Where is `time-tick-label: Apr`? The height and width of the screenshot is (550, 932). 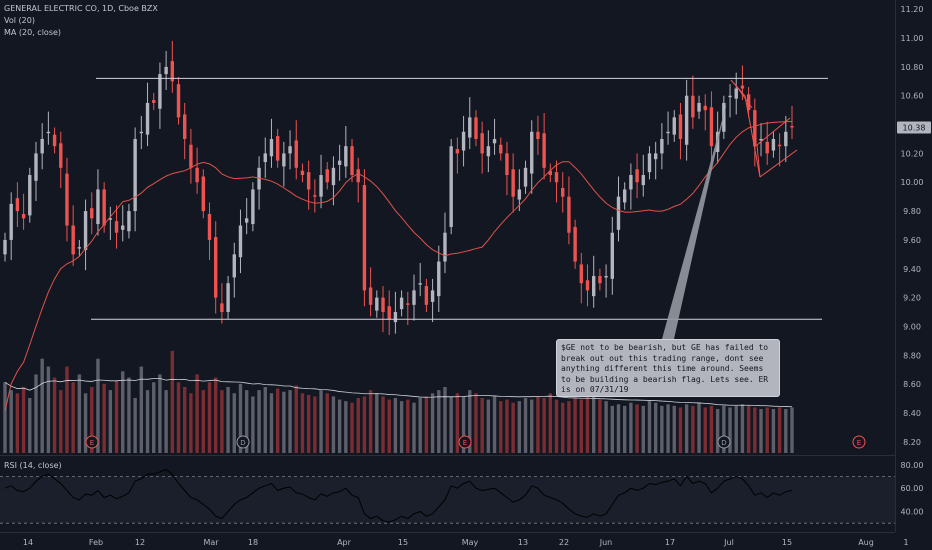 time-tick-label: Apr is located at coordinates (344, 542).